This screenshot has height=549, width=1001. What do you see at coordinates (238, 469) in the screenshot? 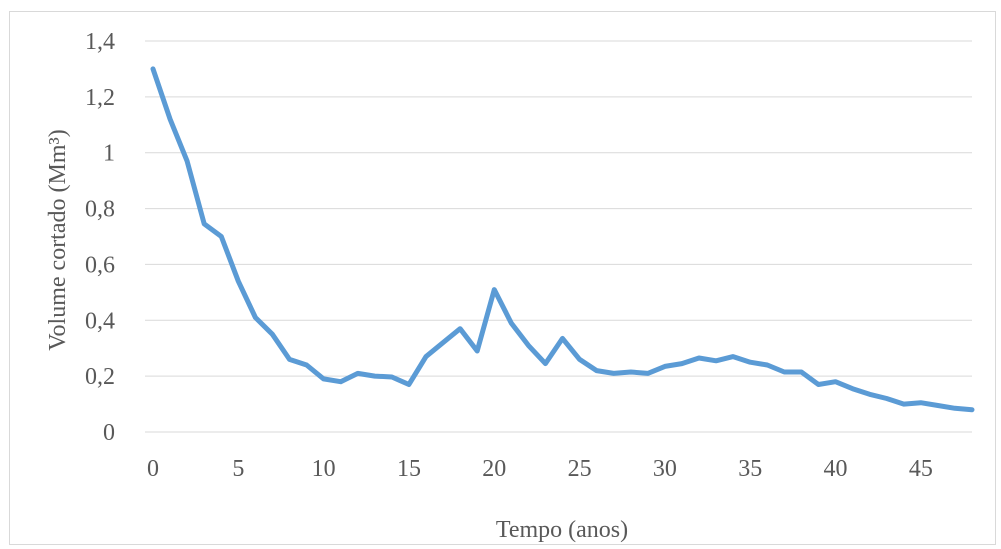
I see `x-tick-label: 5` at bounding box center [238, 469].